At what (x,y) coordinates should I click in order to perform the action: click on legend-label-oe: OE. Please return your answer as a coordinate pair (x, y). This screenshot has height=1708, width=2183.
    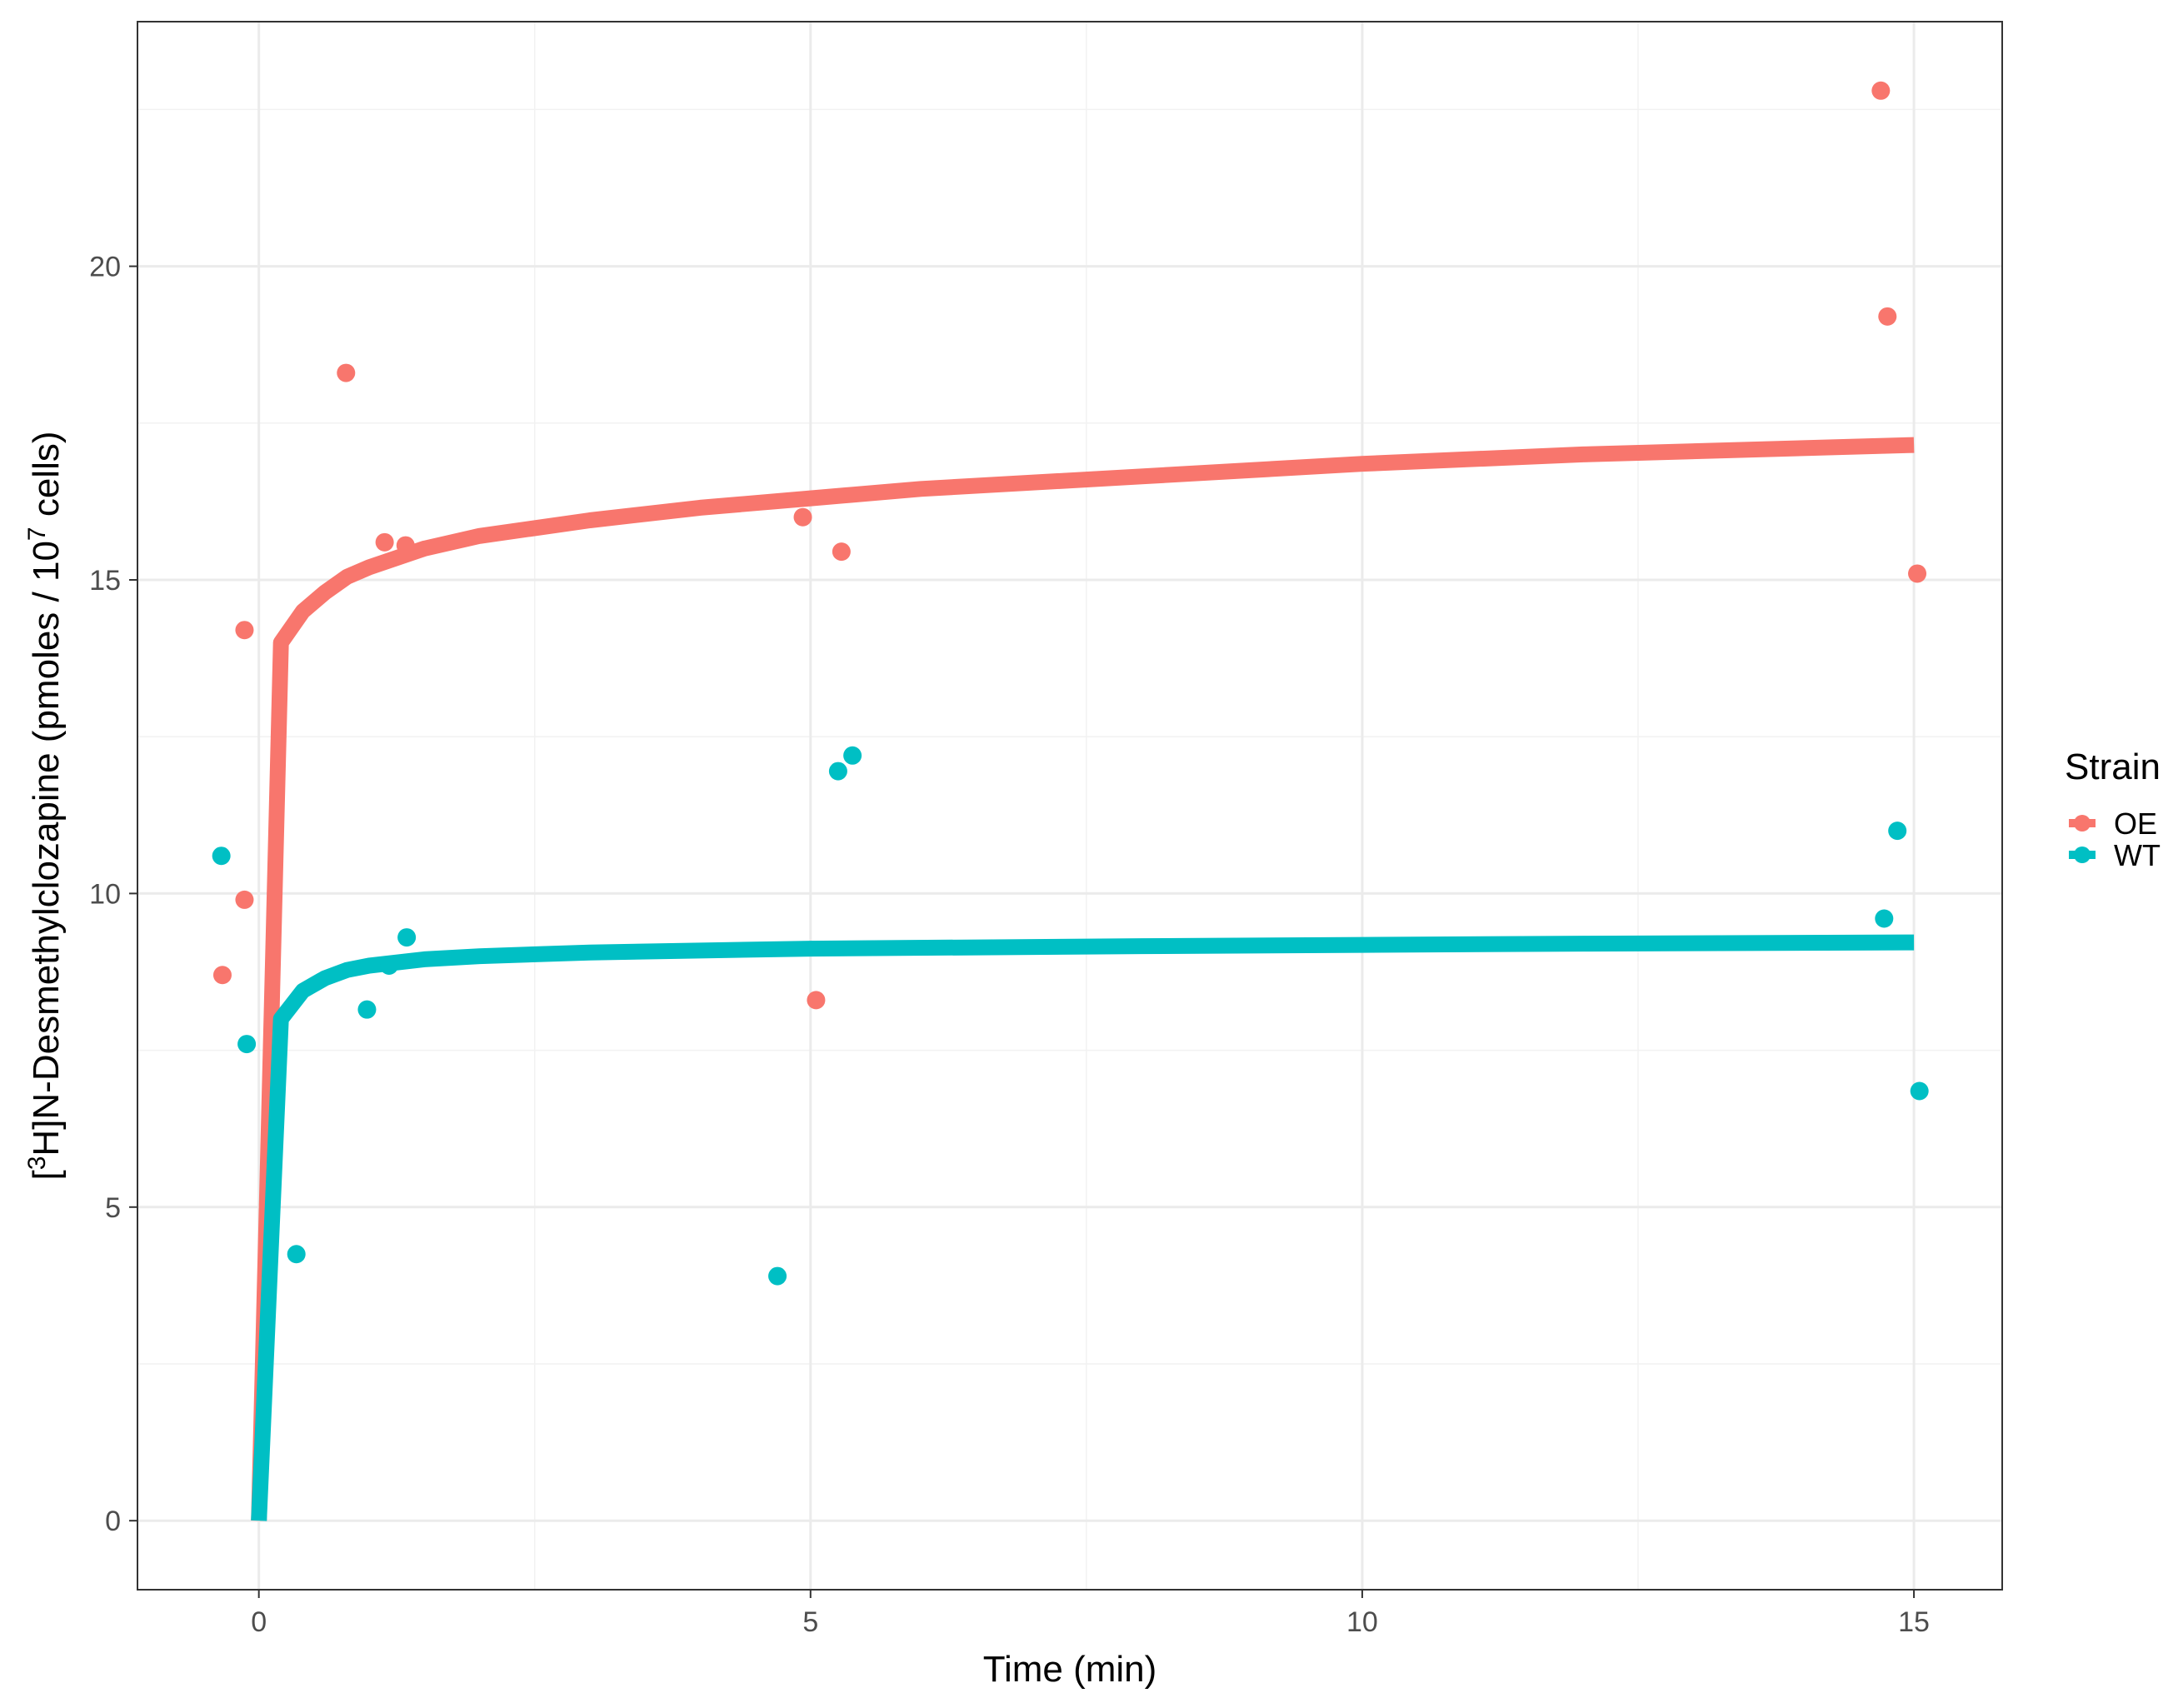
    Looking at the image, I should click on (2135, 824).